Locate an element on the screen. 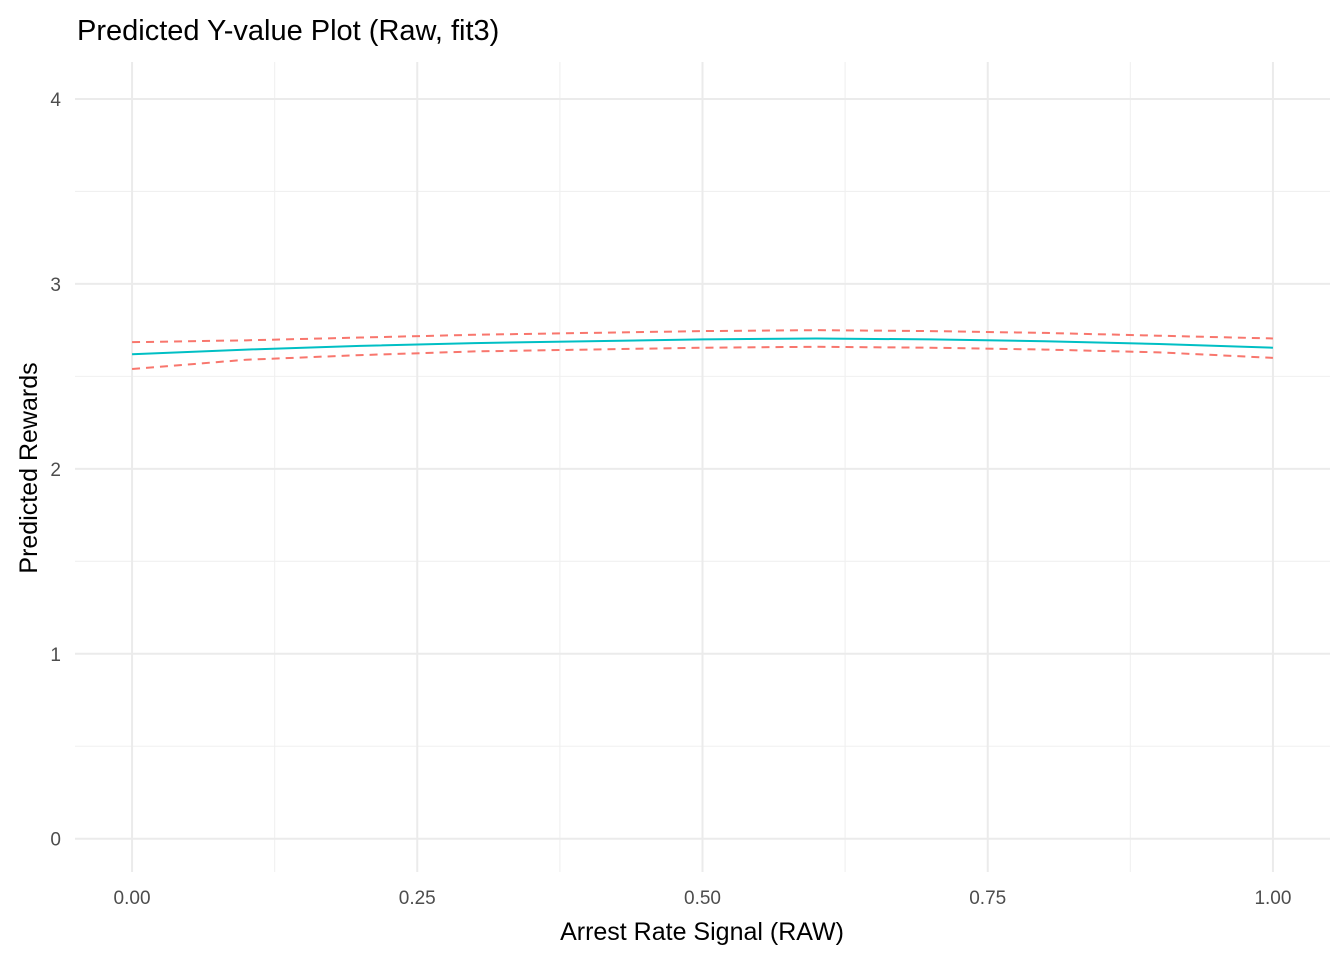  y-tick-label: 2 is located at coordinates (55, 470).